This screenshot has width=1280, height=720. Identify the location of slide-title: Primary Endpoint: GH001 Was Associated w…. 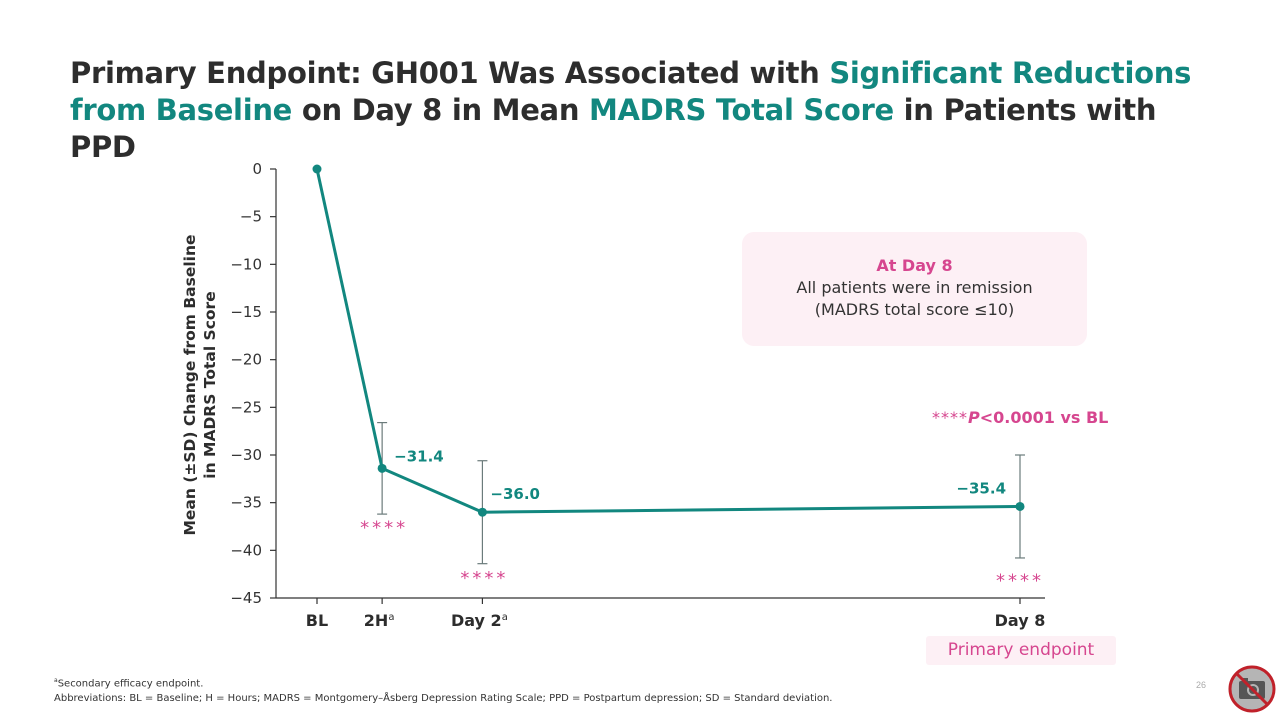
(645, 110).